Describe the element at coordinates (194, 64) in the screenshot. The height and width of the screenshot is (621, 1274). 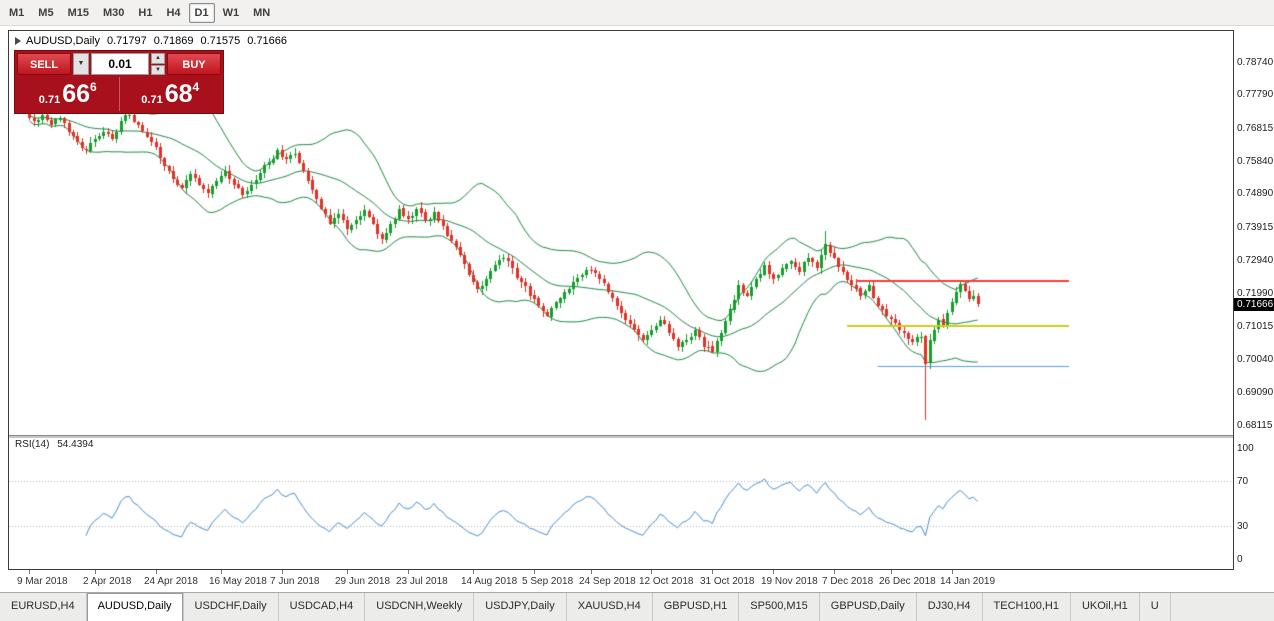
I see `buy-button: BUY` at that location.